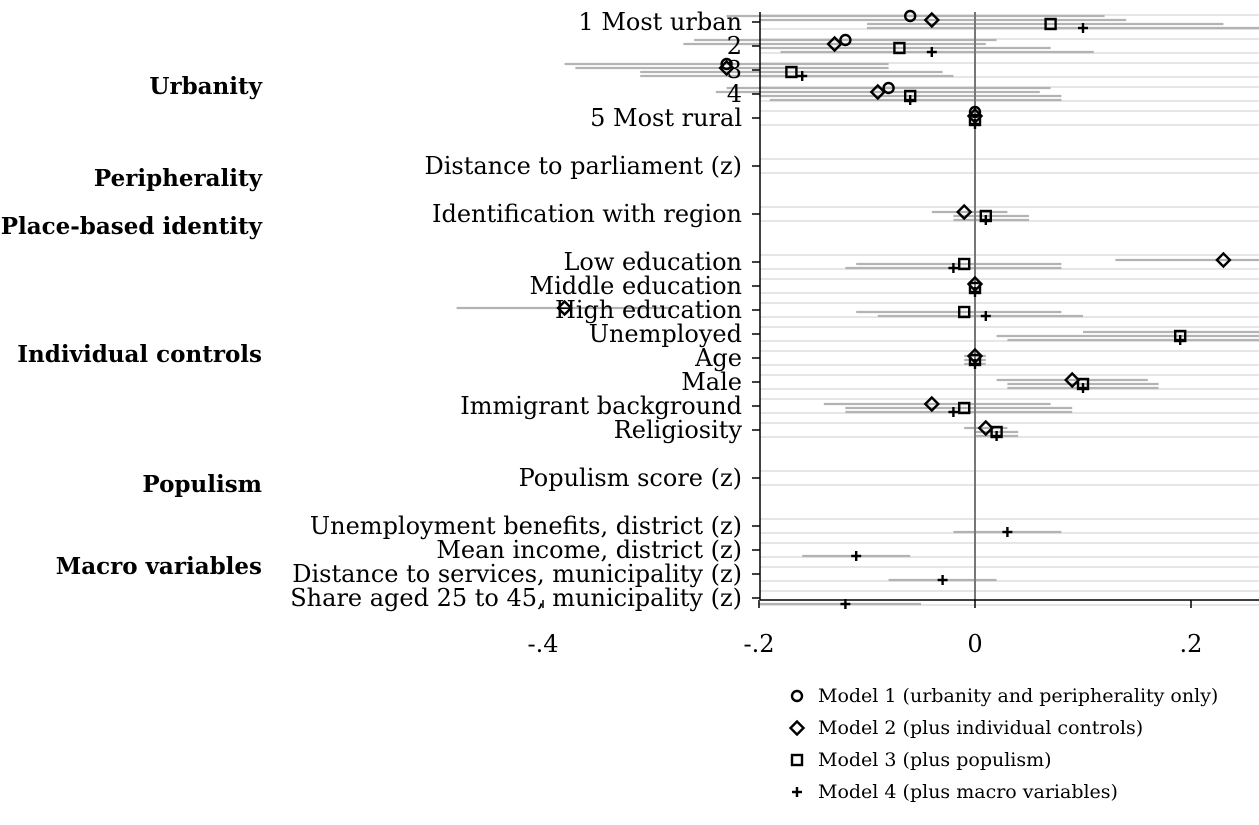 The image size is (1259, 825). What do you see at coordinates (660, 22) in the screenshot?
I see `row-label-1-most-urban: 1 Most urban` at bounding box center [660, 22].